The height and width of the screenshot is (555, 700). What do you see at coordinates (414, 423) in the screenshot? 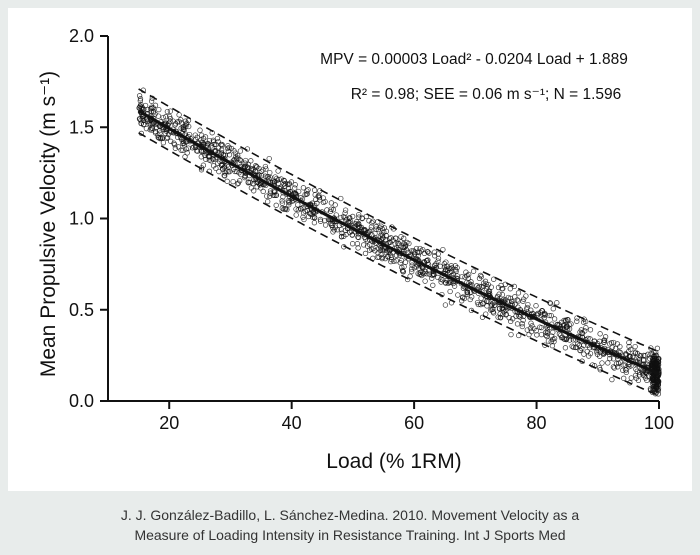
I see `x-tick-label: 60` at bounding box center [414, 423].